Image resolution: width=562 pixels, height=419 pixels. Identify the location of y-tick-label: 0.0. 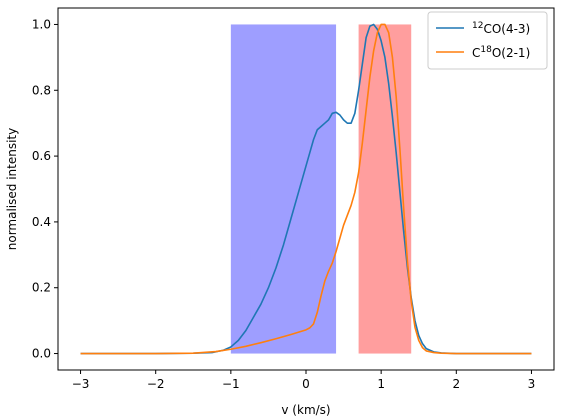
(41, 354).